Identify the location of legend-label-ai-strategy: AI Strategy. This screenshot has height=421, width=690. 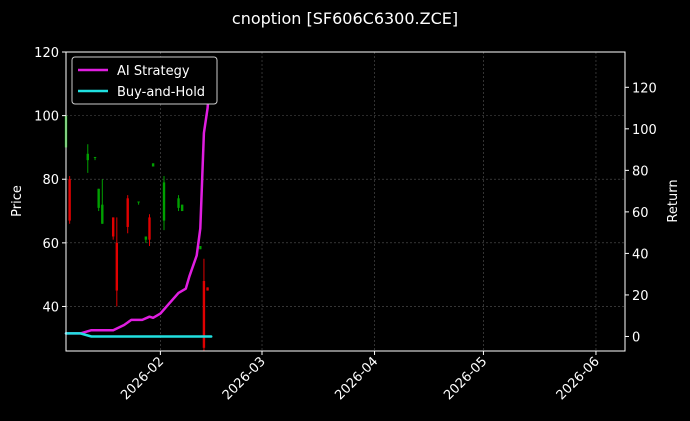
(153, 71).